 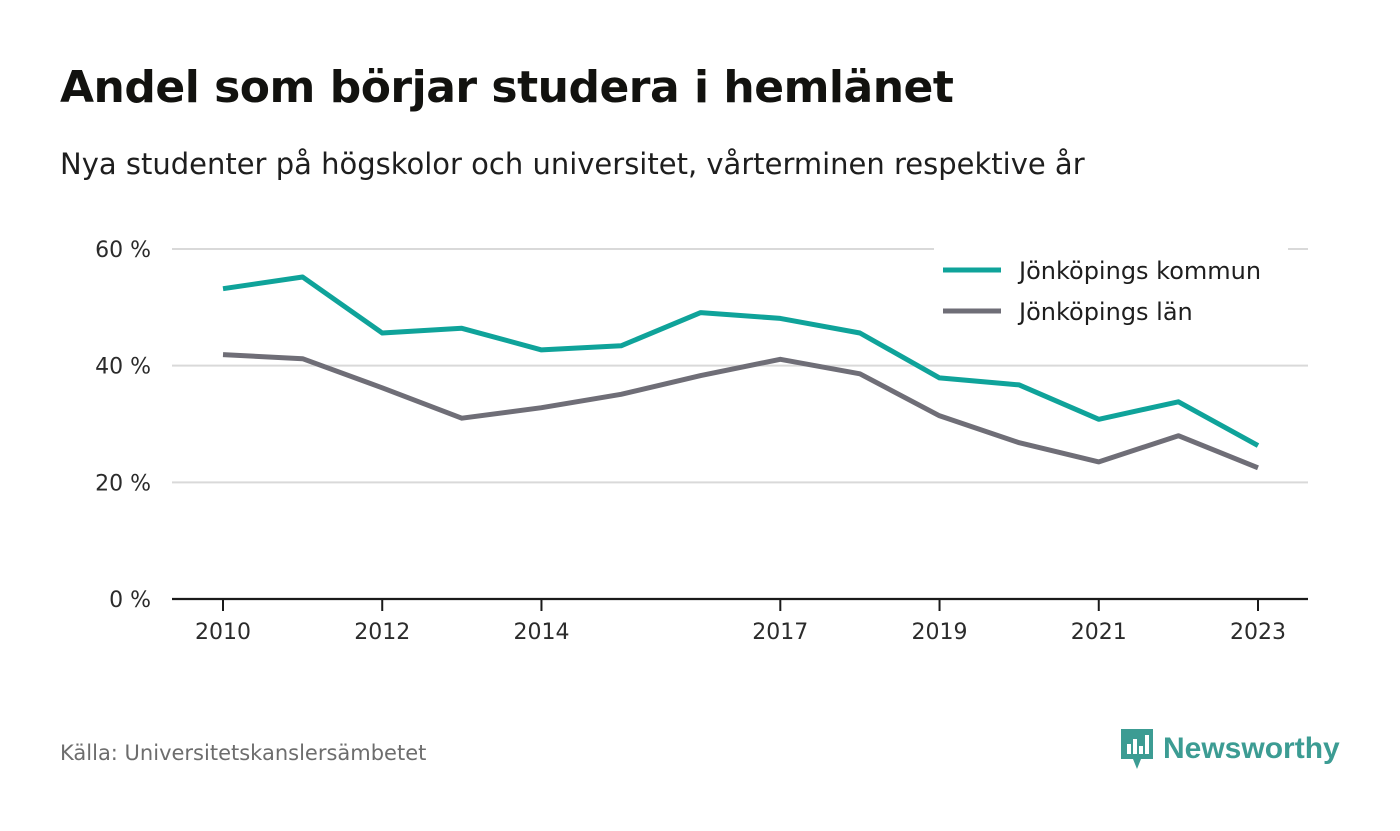 I want to click on x-tick-label: 2012, so click(x=382, y=632).